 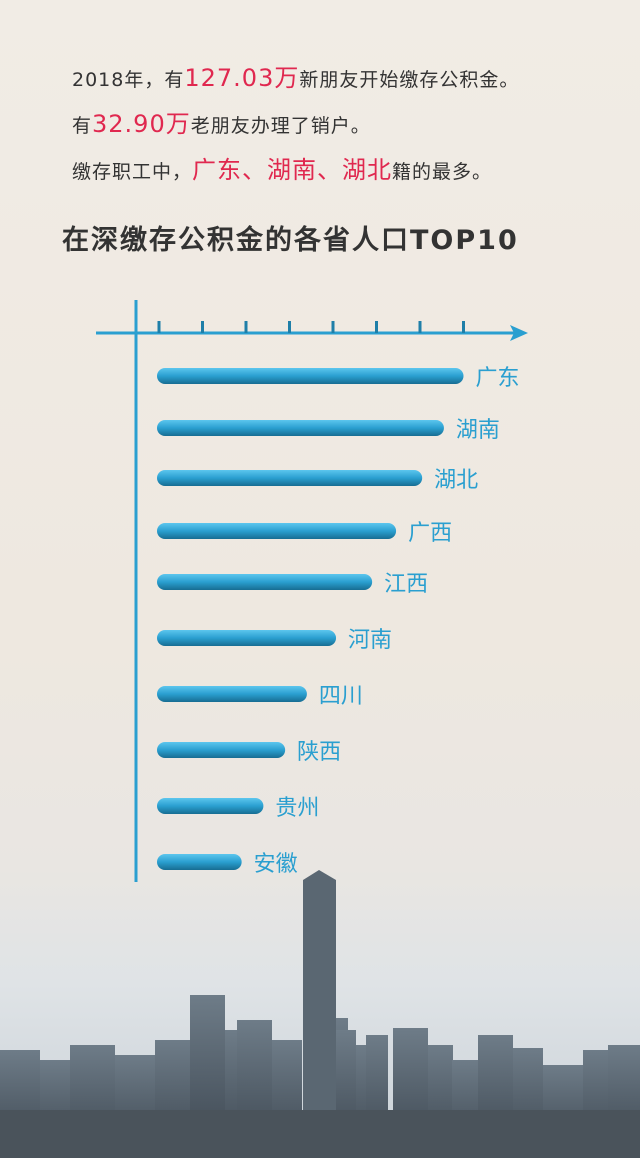 What do you see at coordinates (370, 640) in the screenshot?
I see `bar-label: 河南` at bounding box center [370, 640].